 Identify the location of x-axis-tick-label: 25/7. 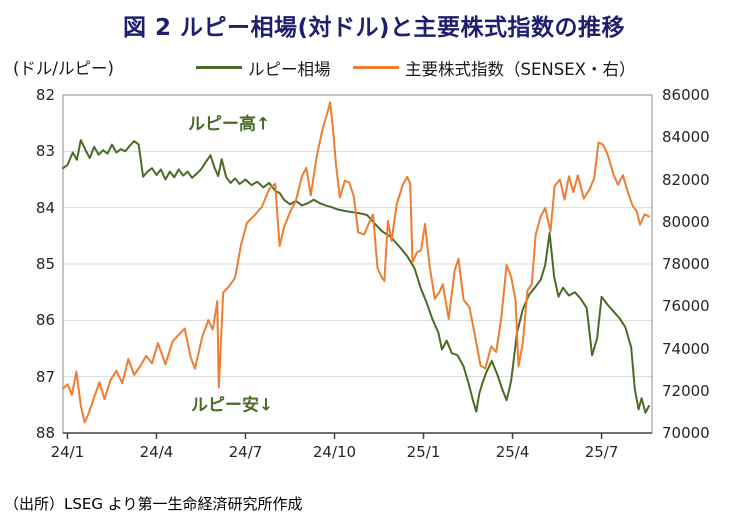
(601, 452).